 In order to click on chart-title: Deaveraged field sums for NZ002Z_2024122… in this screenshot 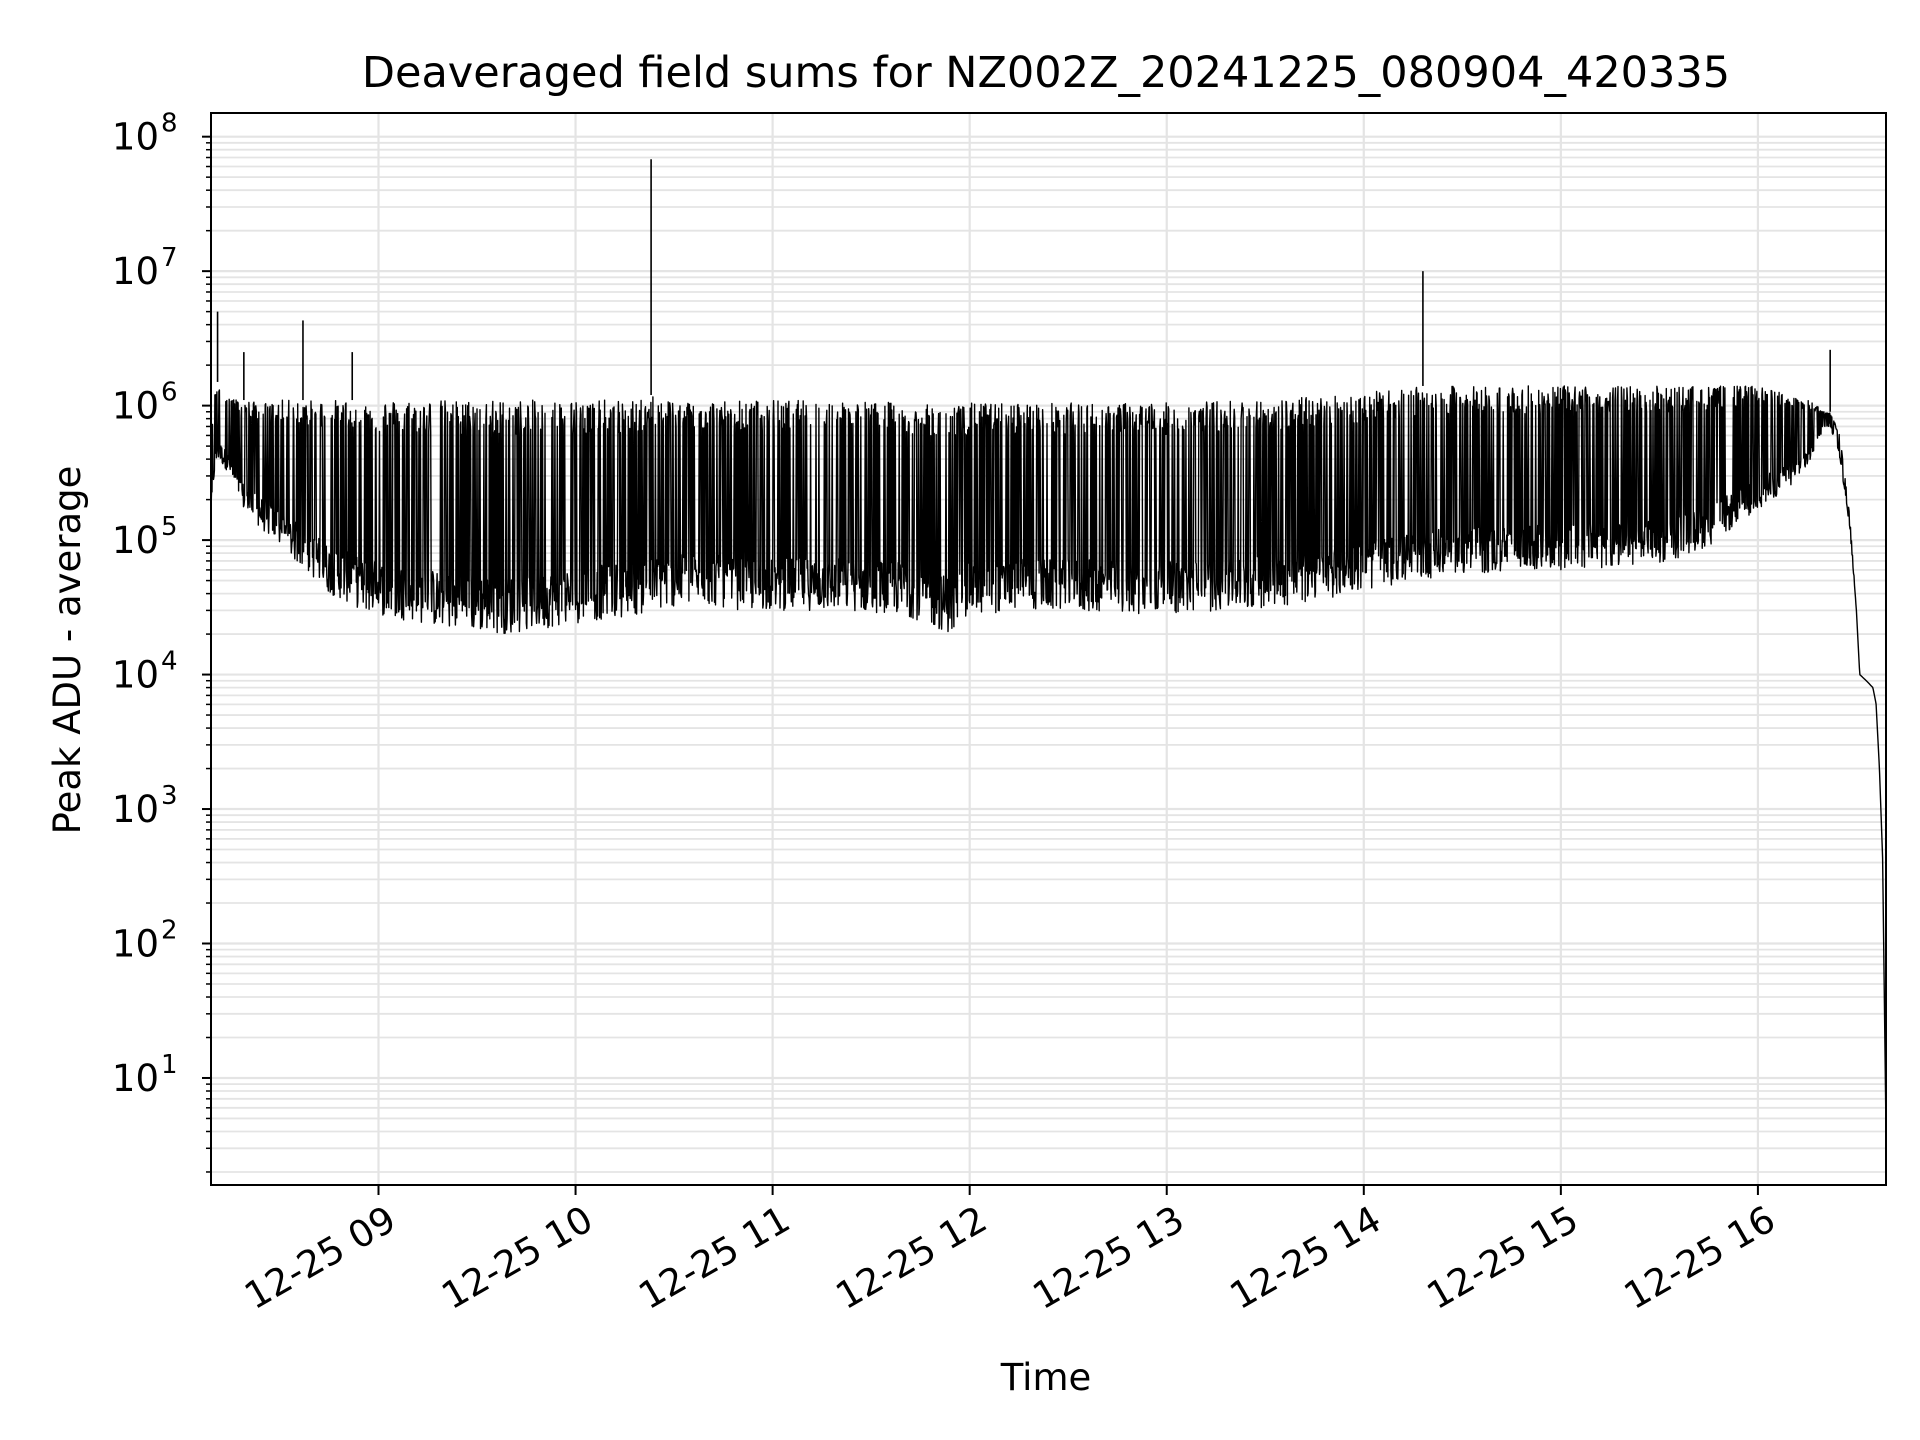, I will do `click(1046, 73)`.